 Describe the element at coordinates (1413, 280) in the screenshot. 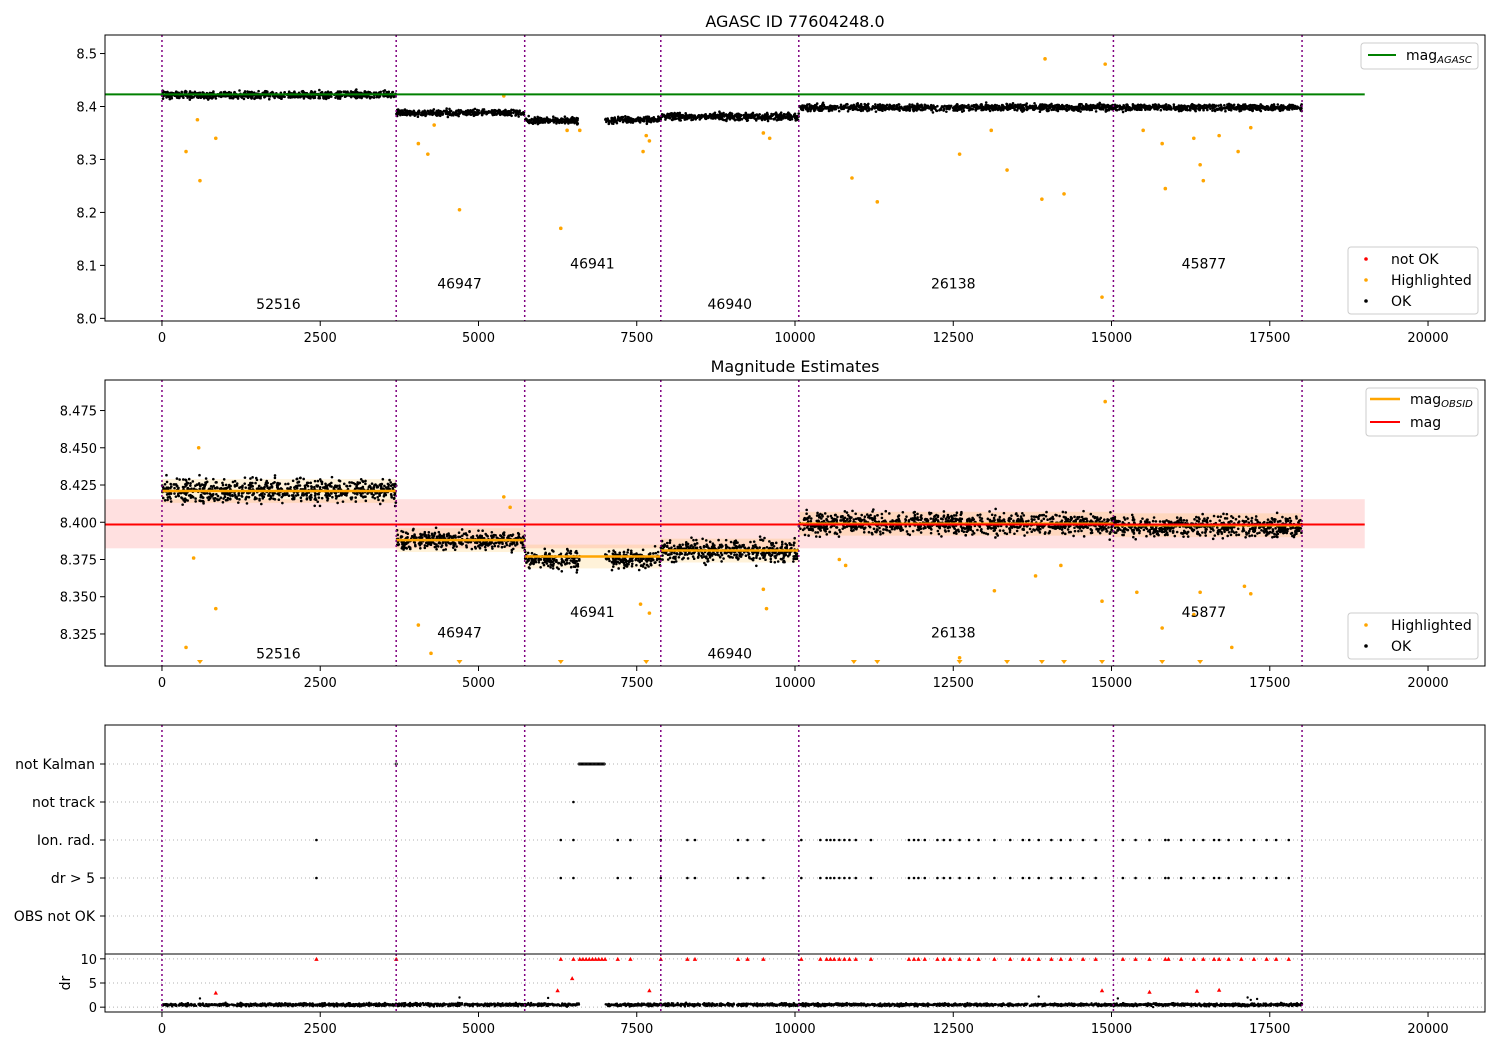

I see `agasc-legend-bottom: not OK Highlighted OK` at that location.